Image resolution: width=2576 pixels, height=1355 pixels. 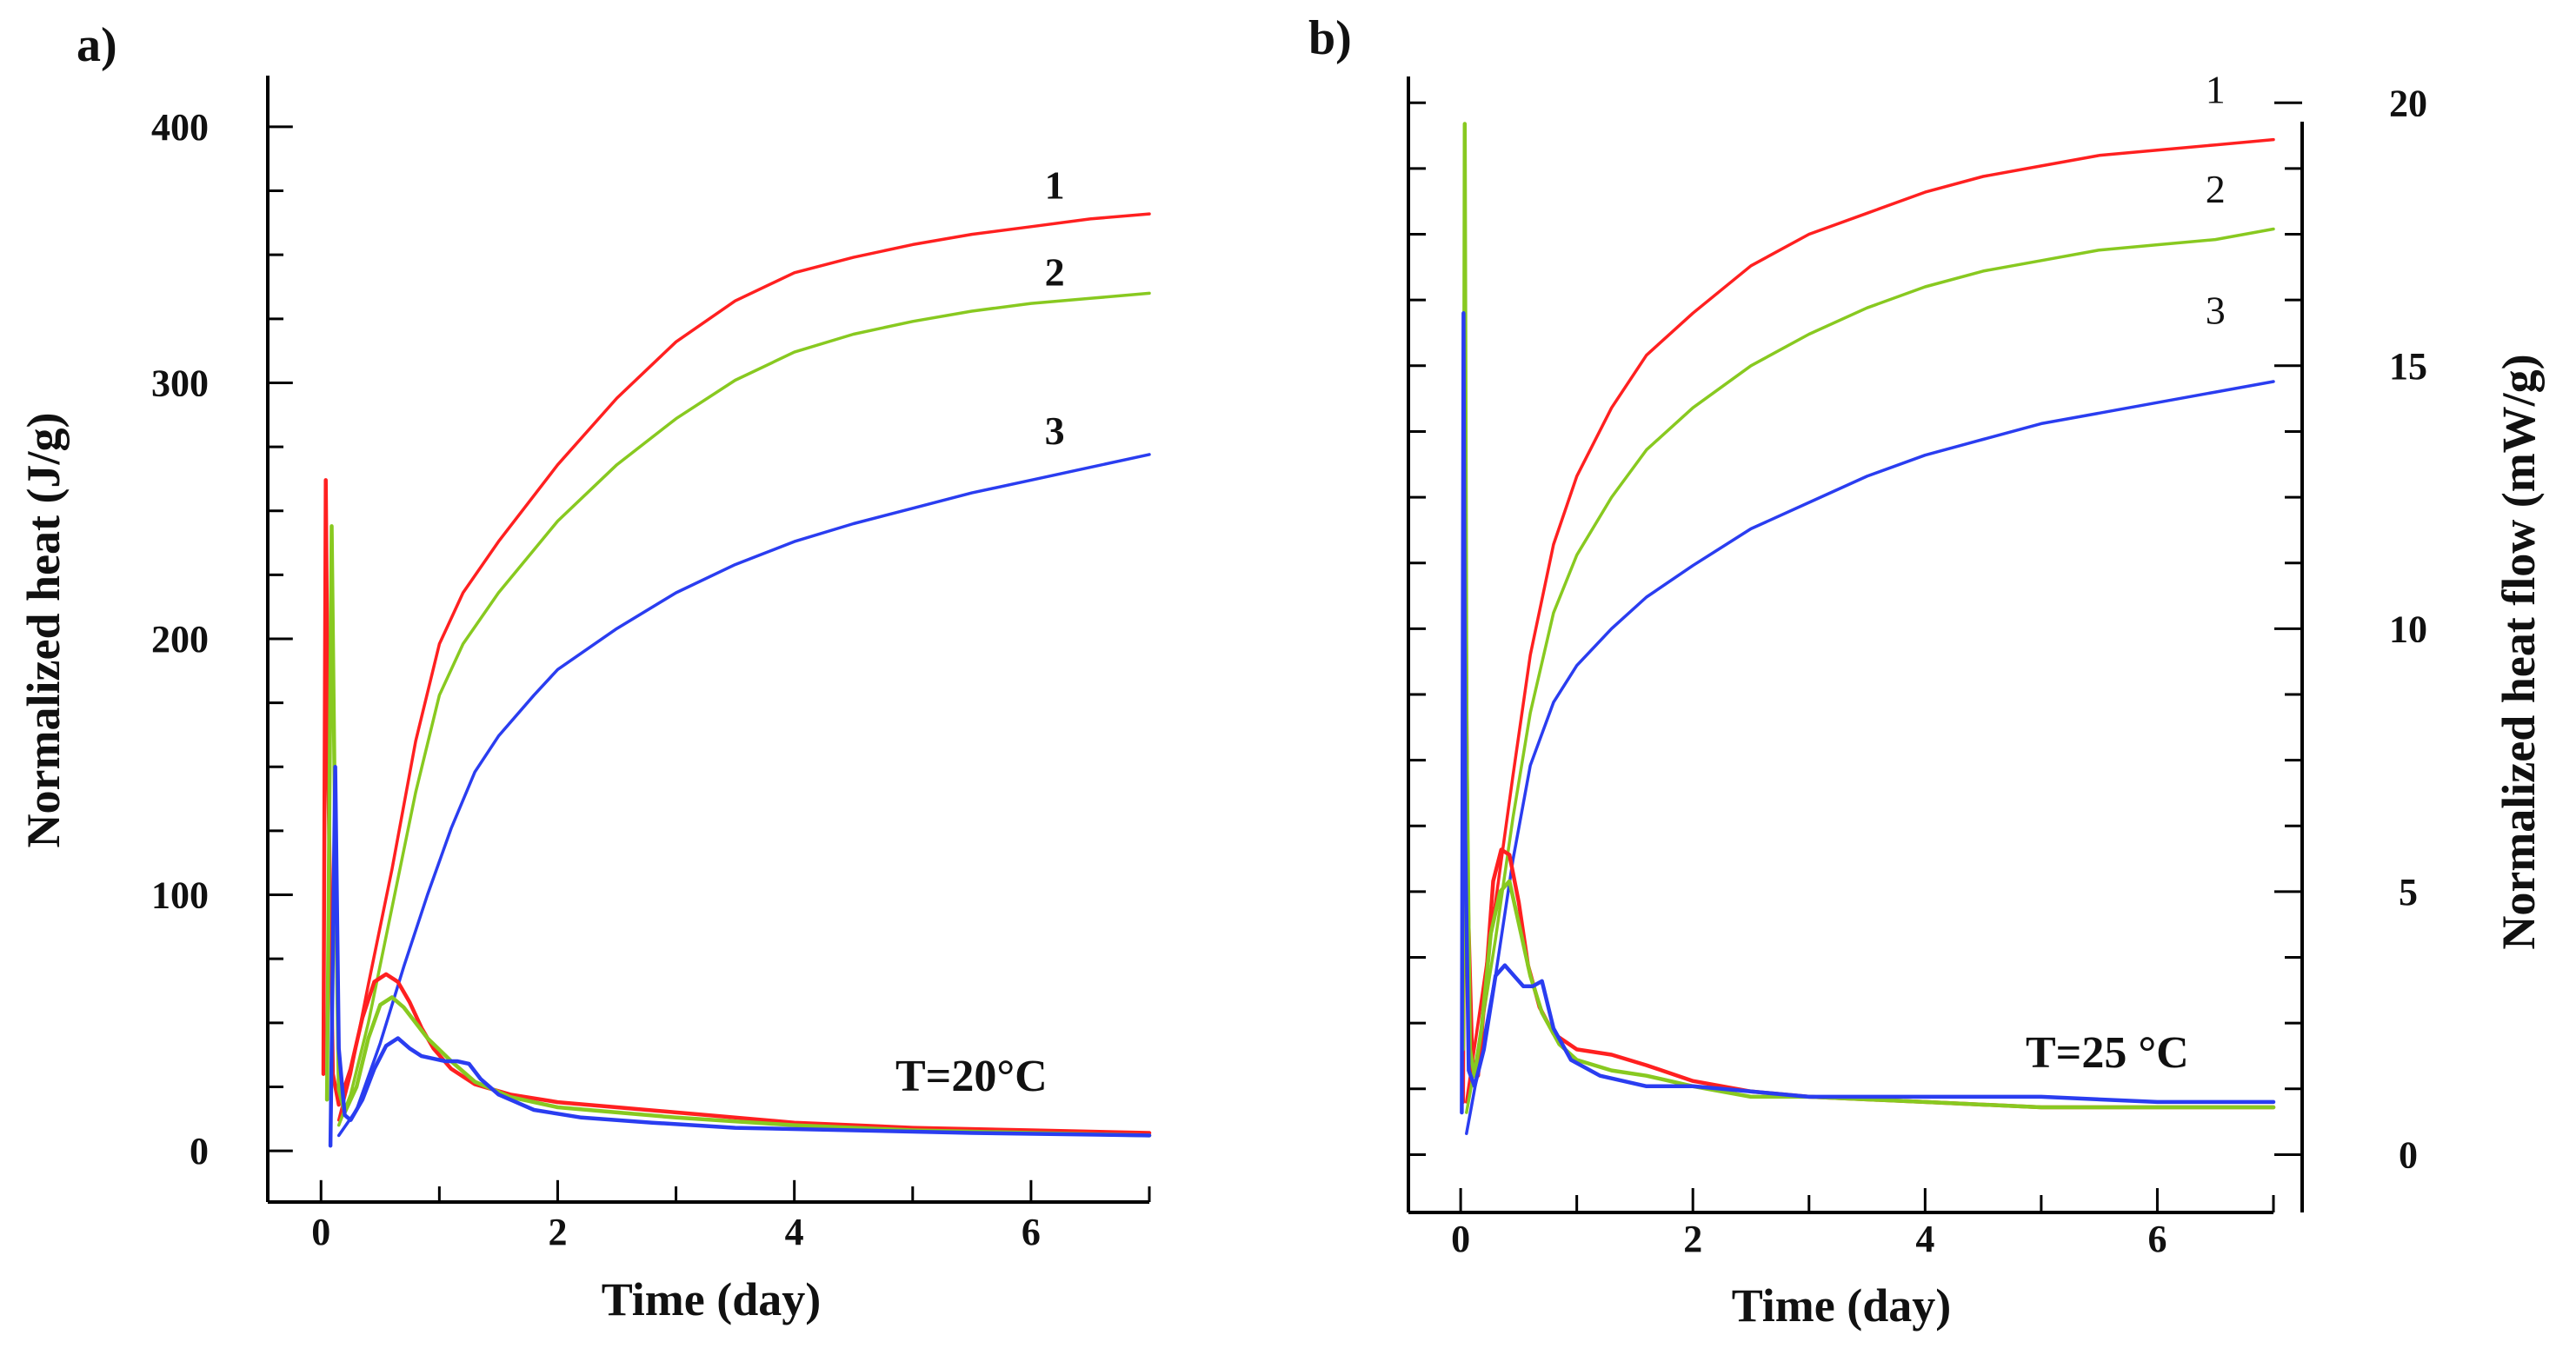 I want to click on panel-b-curve-label-3: 3, so click(x=2216, y=310).